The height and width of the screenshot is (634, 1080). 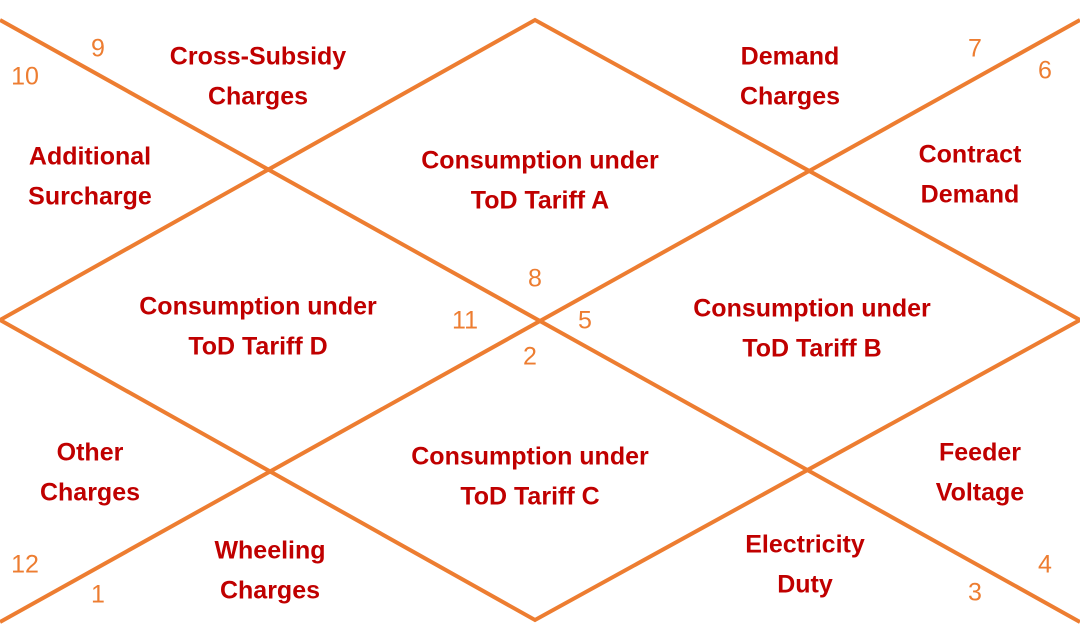 What do you see at coordinates (529, 497) in the screenshot?
I see `house-label: ToD Tariff C` at bounding box center [529, 497].